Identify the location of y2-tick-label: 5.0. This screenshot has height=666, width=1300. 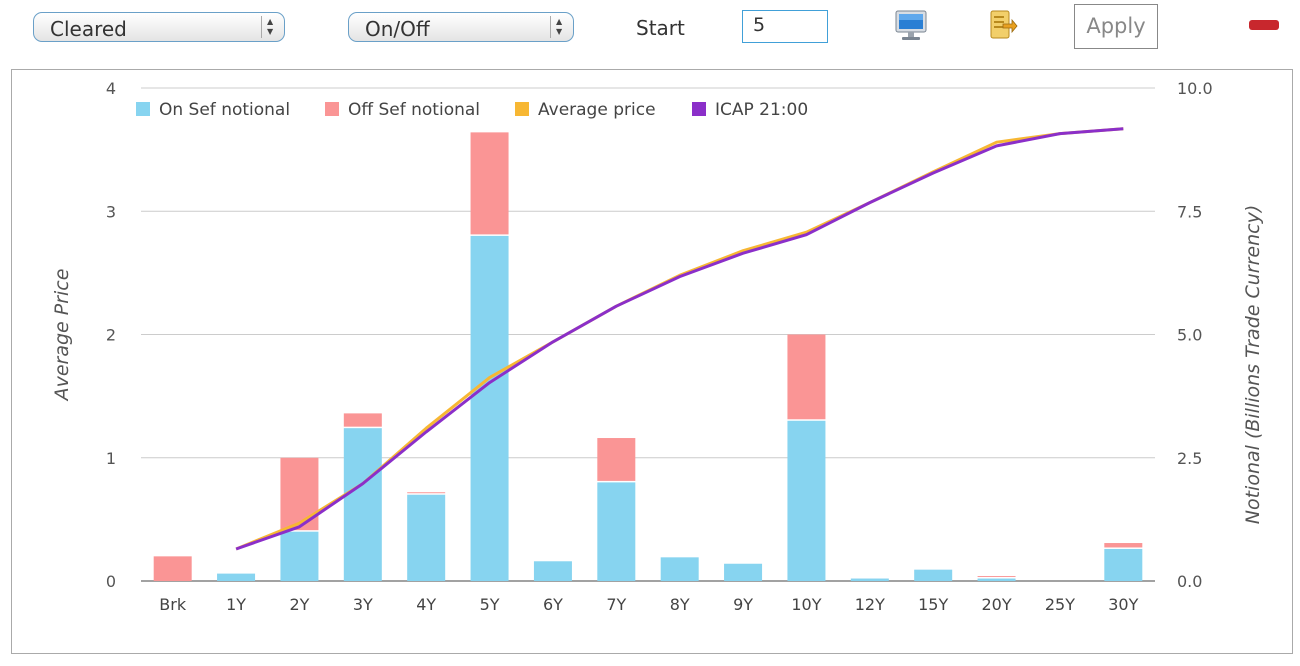
(1189, 335).